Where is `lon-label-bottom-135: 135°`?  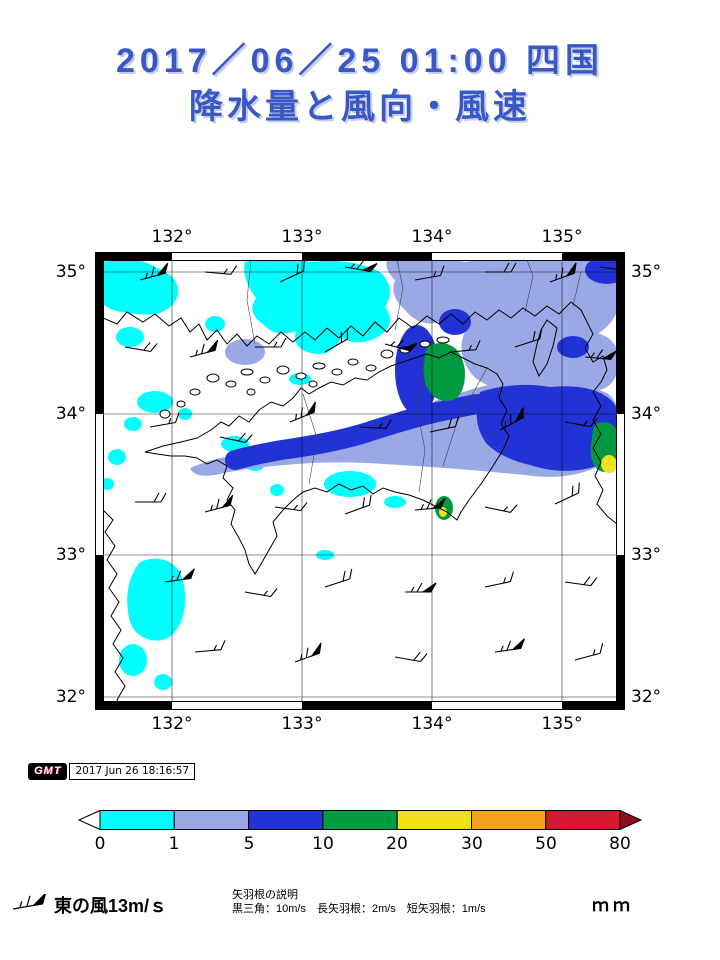
lon-label-bottom-135: 135° is located at coordinates (562, 724).